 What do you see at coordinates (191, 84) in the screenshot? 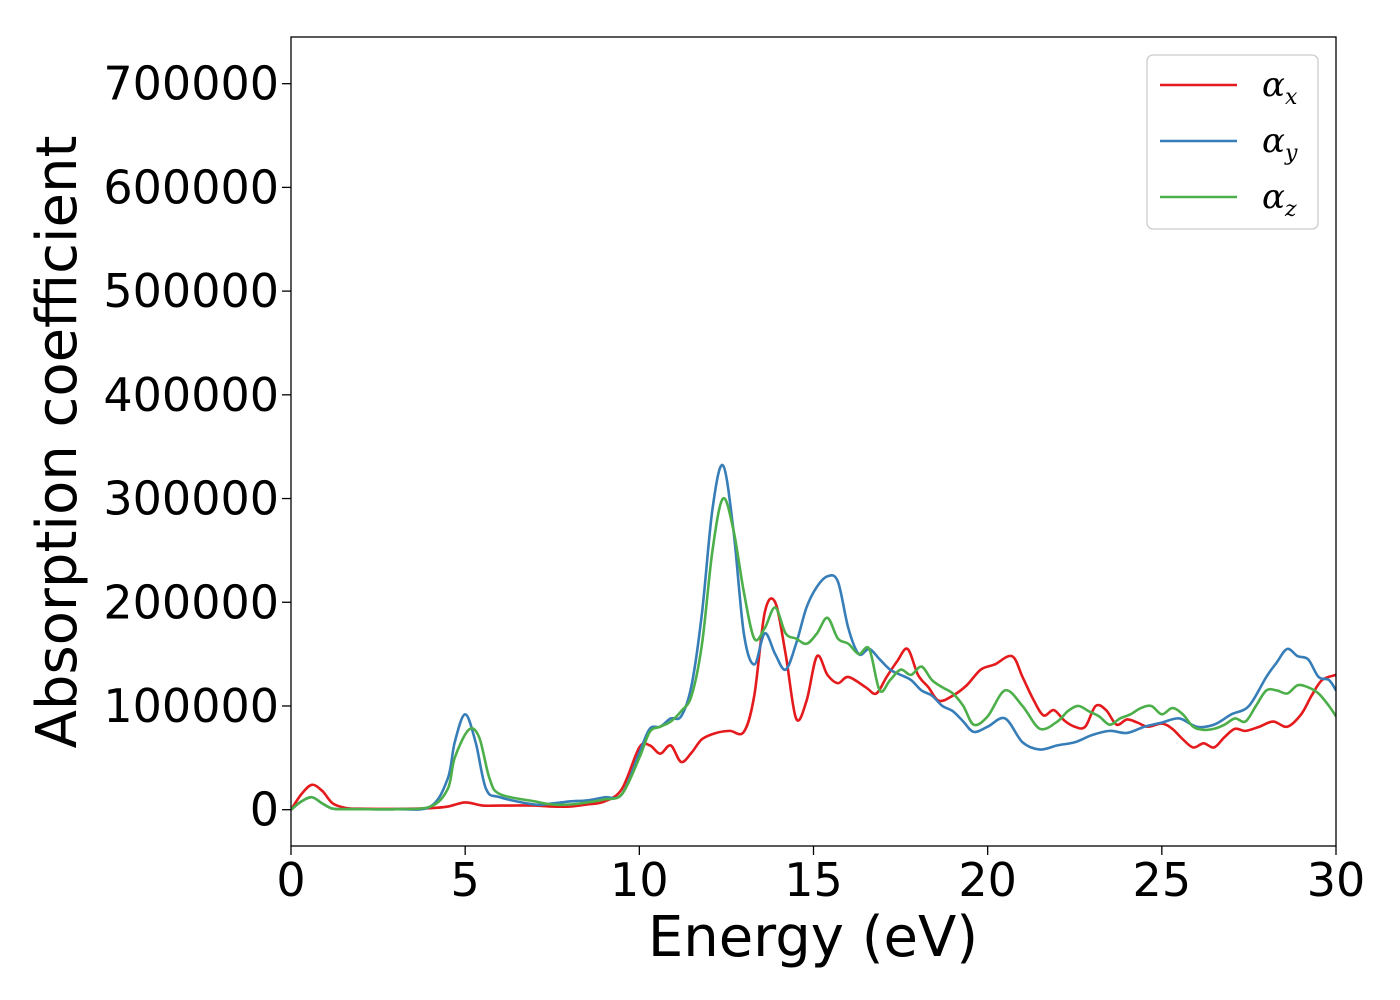
I see `y-tick-label: 700000` at bounding box center [191, 84].